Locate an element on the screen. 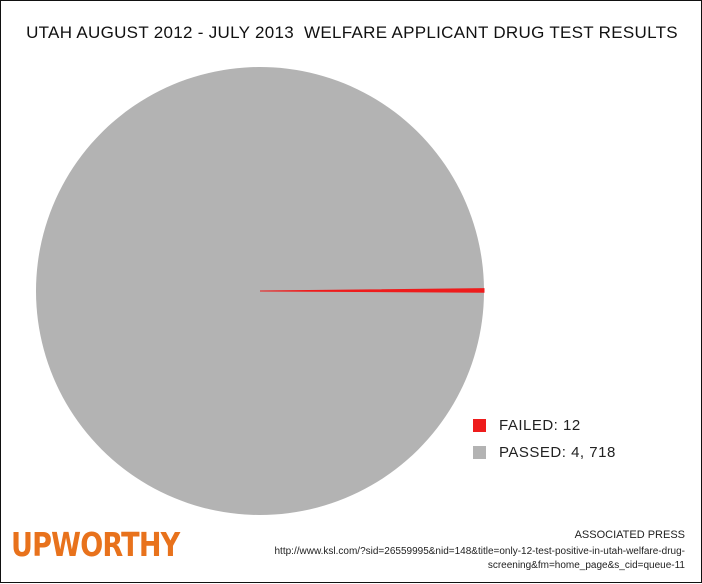 The width and height of the screenshot is (702, 584). legend-swatch-passed is located at coordinates (479, 452).